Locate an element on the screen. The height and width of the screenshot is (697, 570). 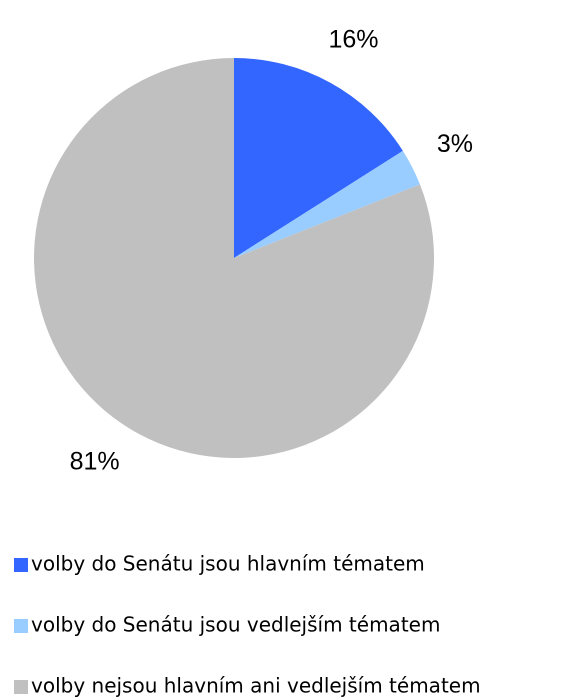
data-label: 81% is located at coordinates (95, 462).